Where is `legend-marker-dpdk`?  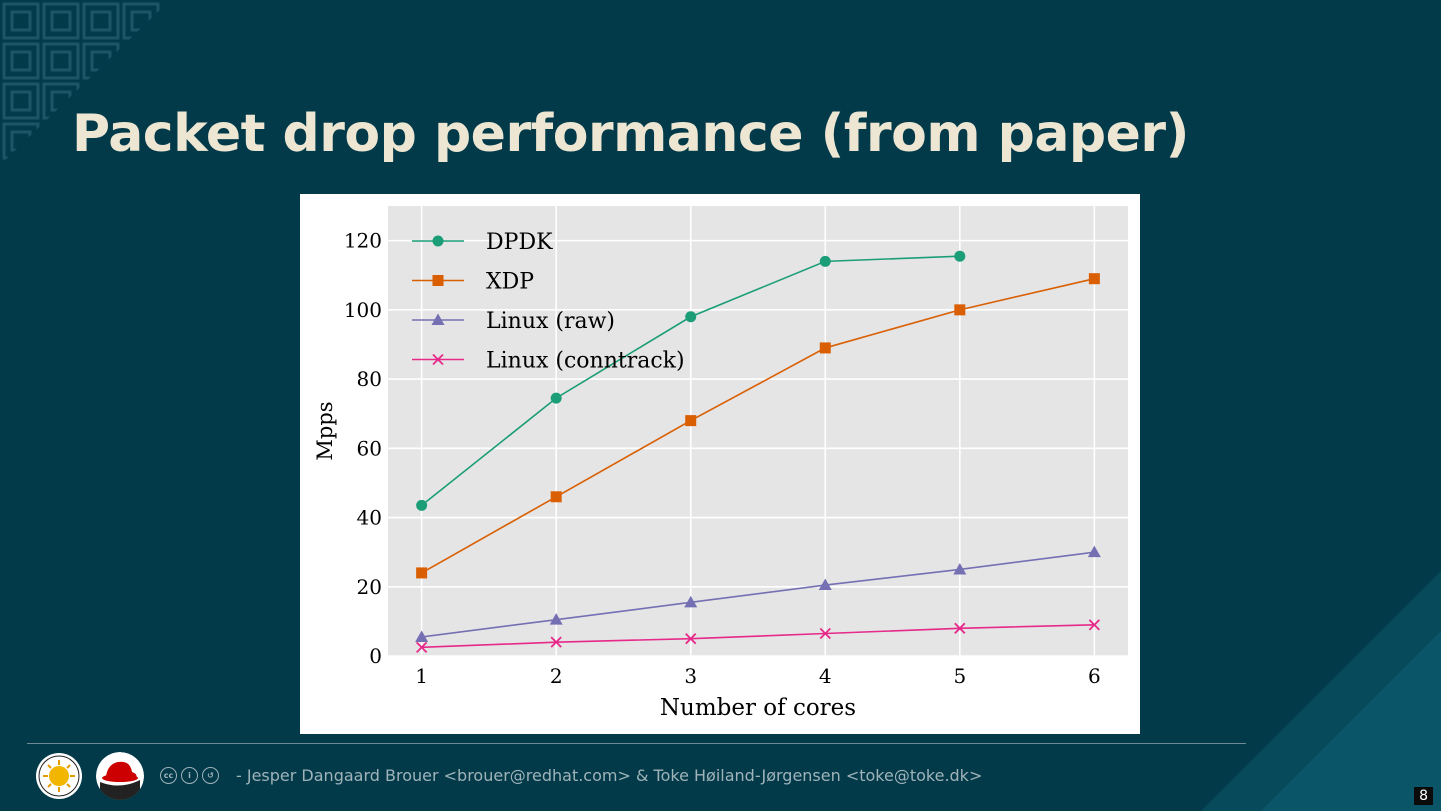 legend-marker-dpdk is located at coordinates (438, 241).